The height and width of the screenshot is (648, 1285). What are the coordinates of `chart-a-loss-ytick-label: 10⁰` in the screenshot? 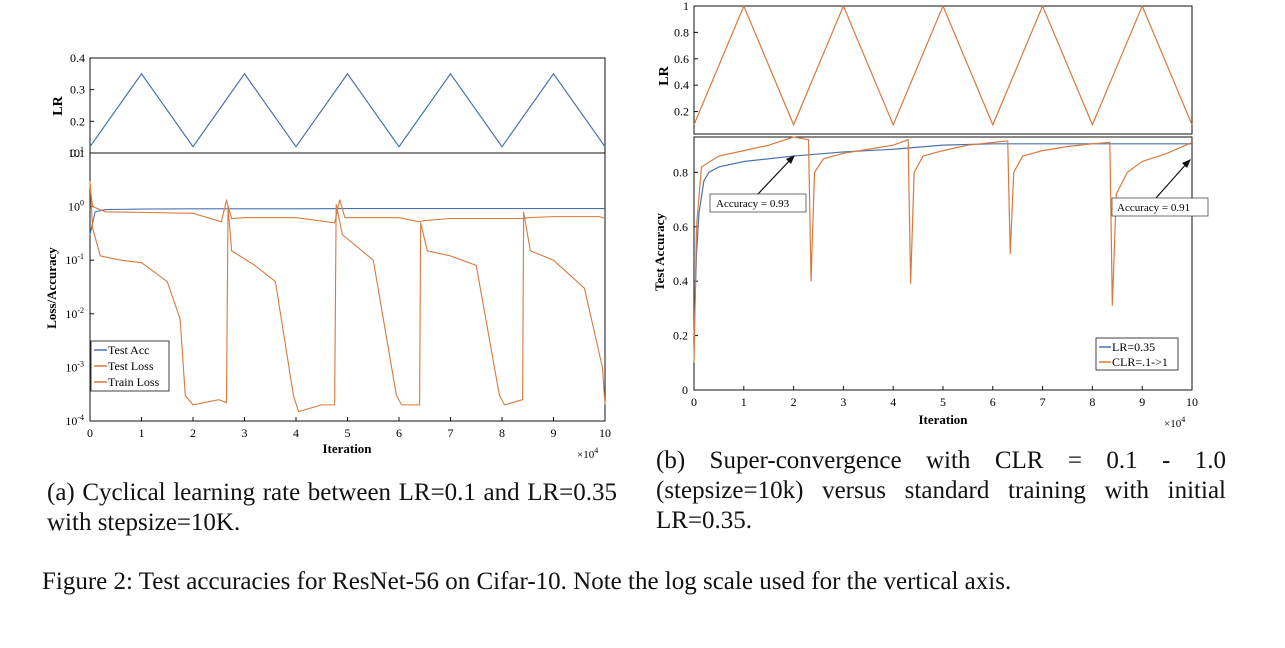 It's located at (76, 206).